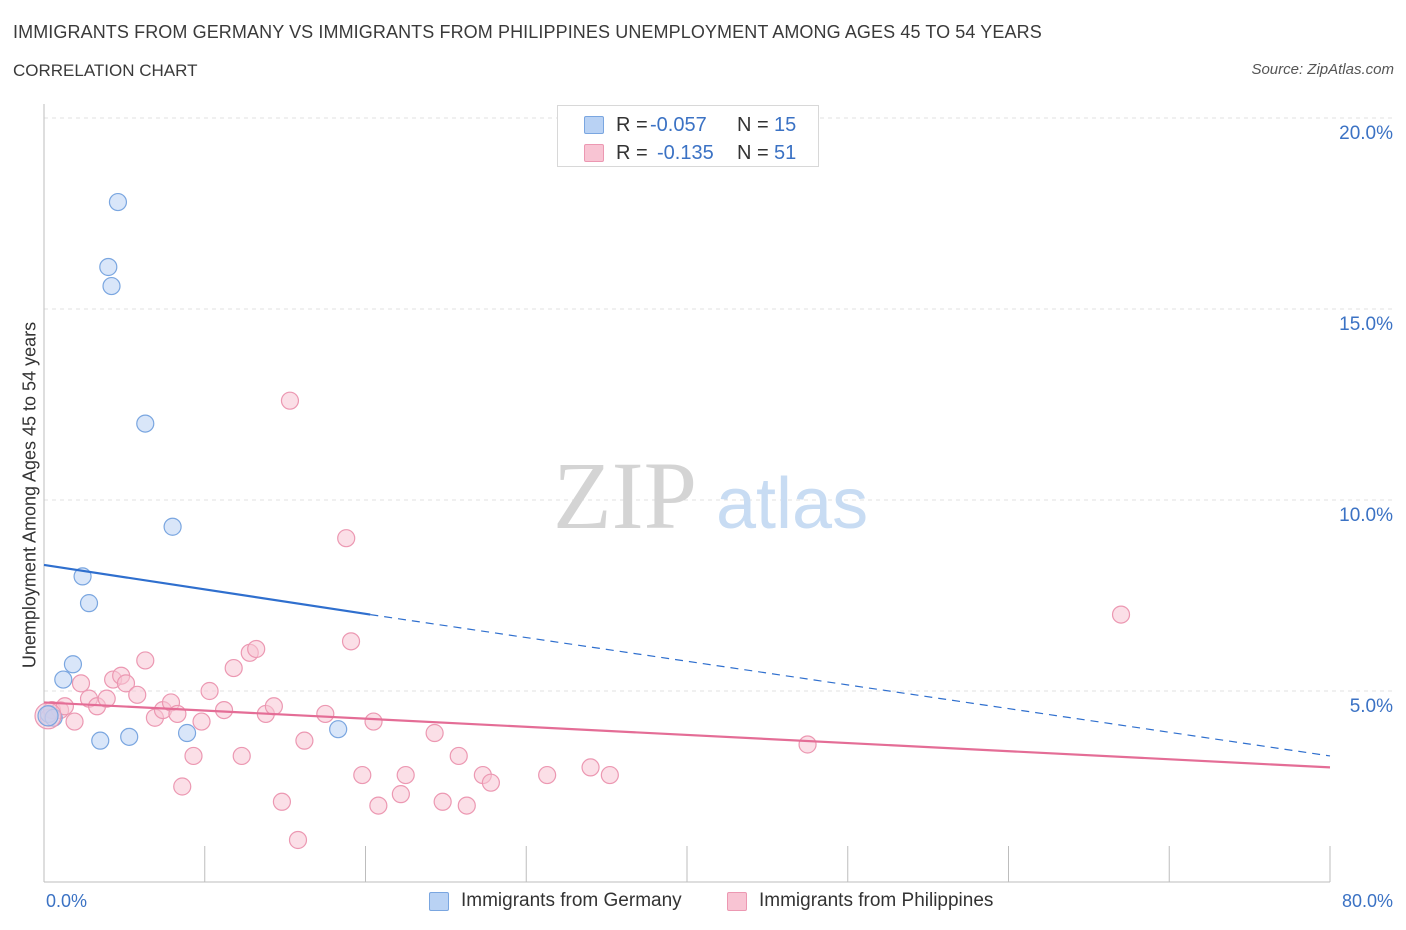  I want to click on r-value: -0.057, so click(678, 125).